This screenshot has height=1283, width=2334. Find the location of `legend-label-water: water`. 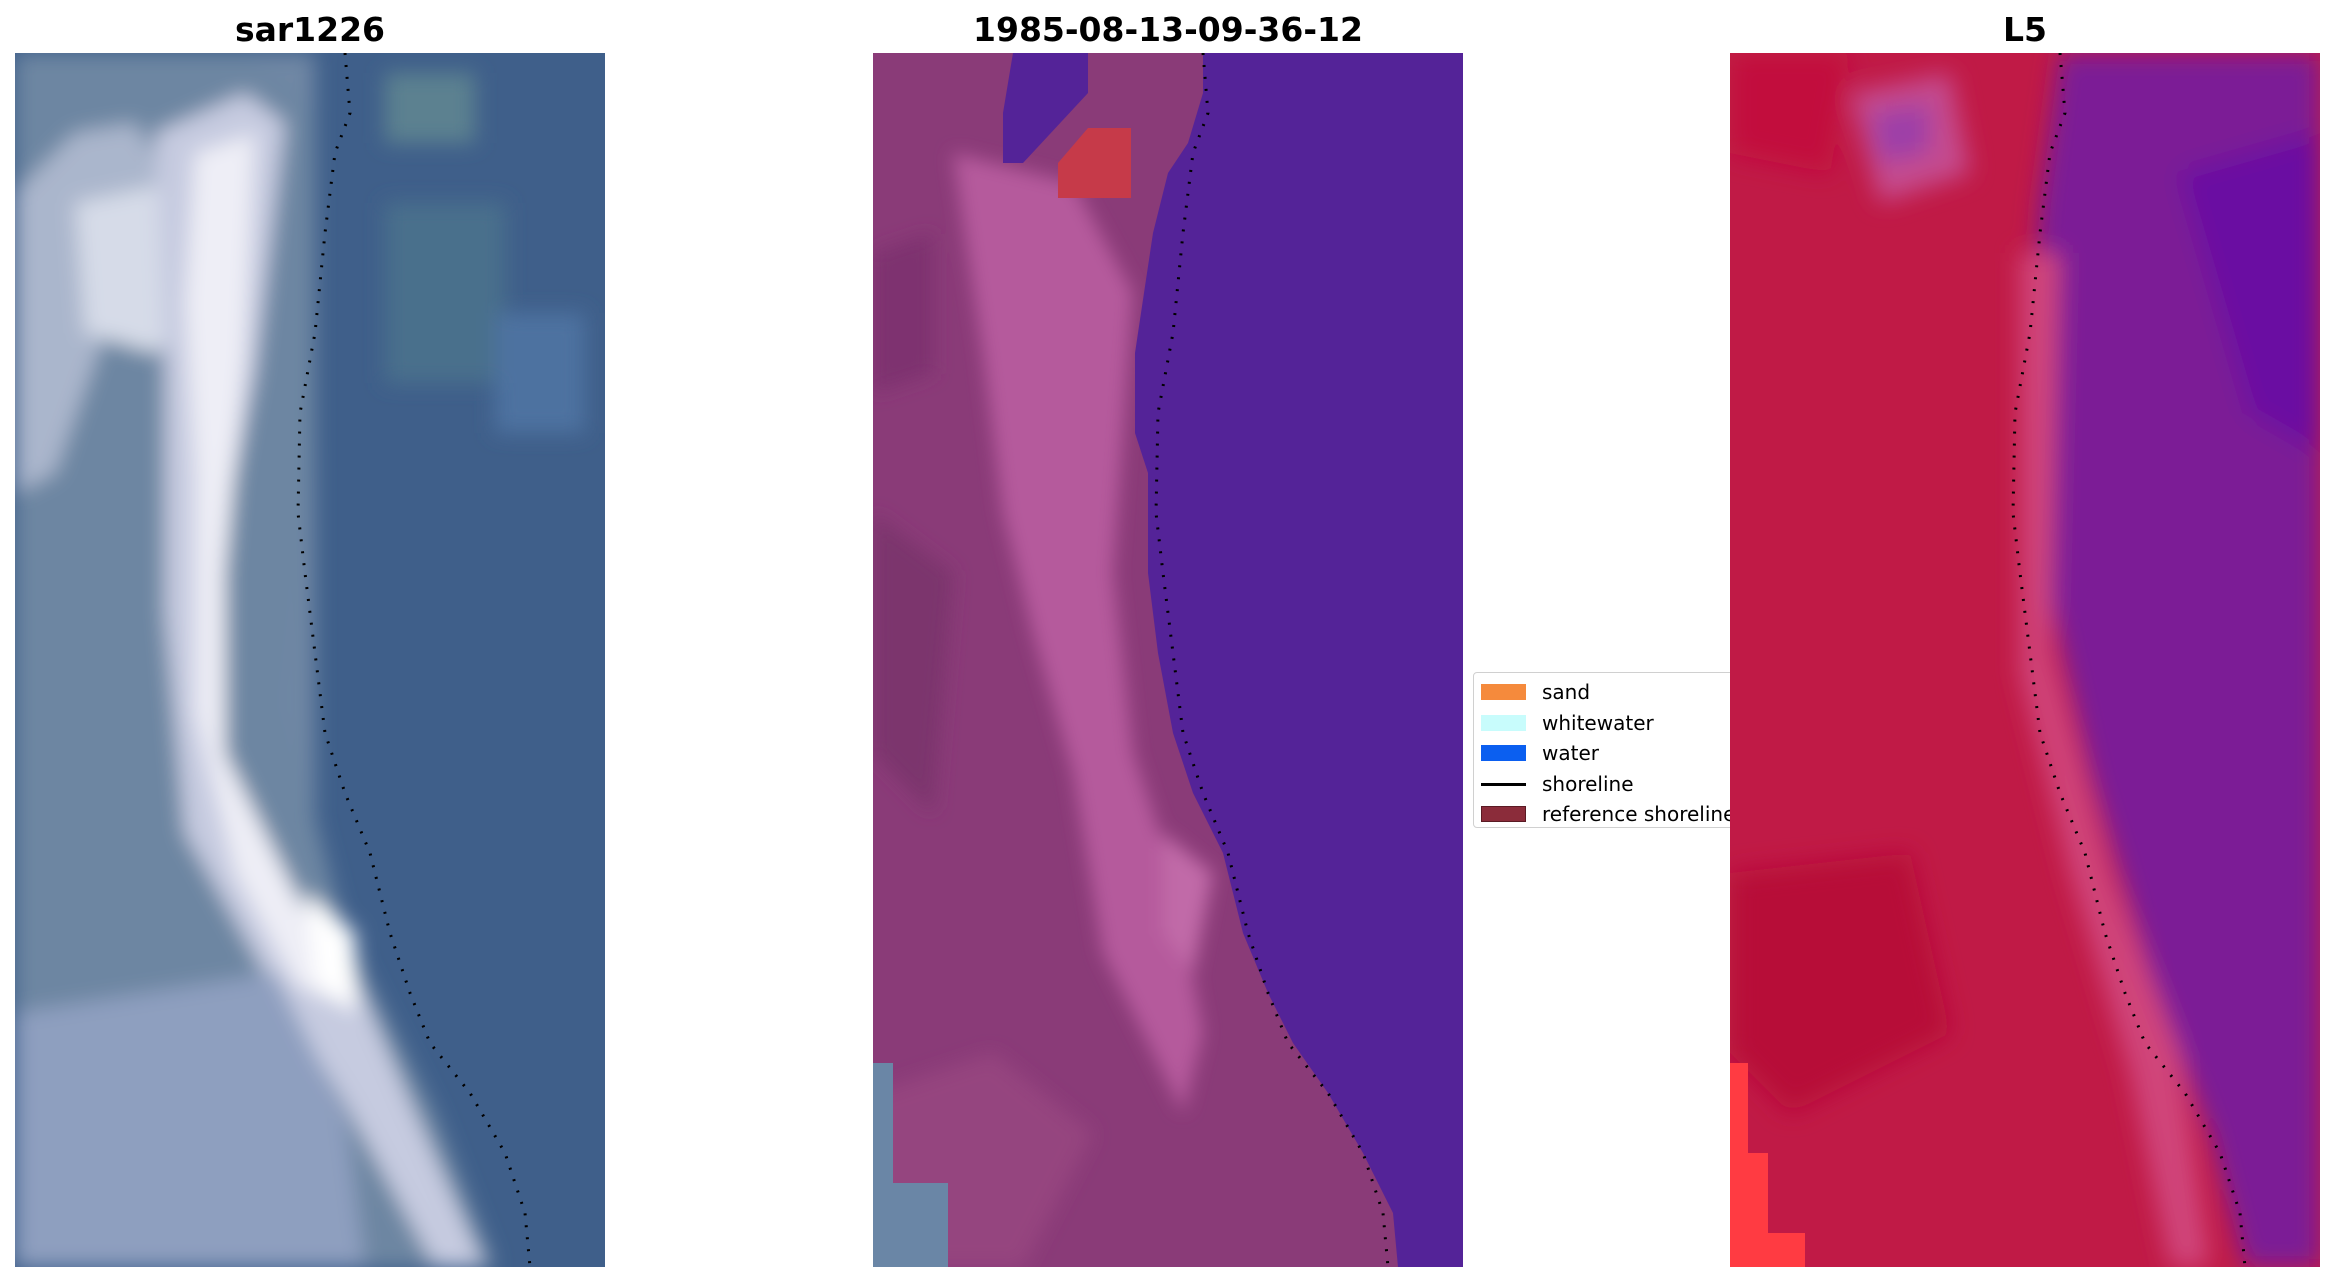

legend-label-water: water is located at coordinates (1570, 753).